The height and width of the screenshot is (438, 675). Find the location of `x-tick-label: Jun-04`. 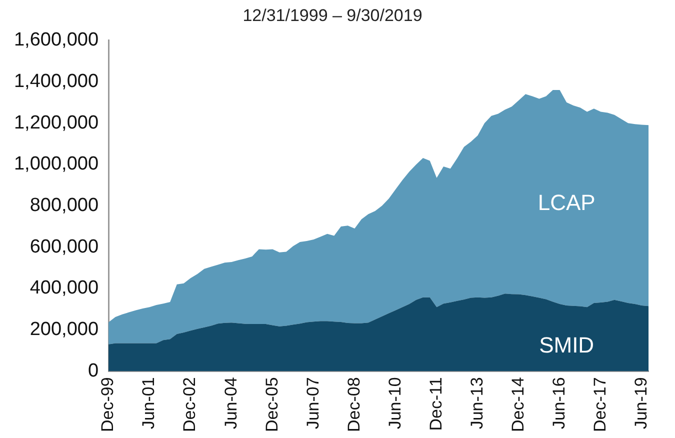

x-tick-label: Jun-04 is located at coordinates (230, 403).